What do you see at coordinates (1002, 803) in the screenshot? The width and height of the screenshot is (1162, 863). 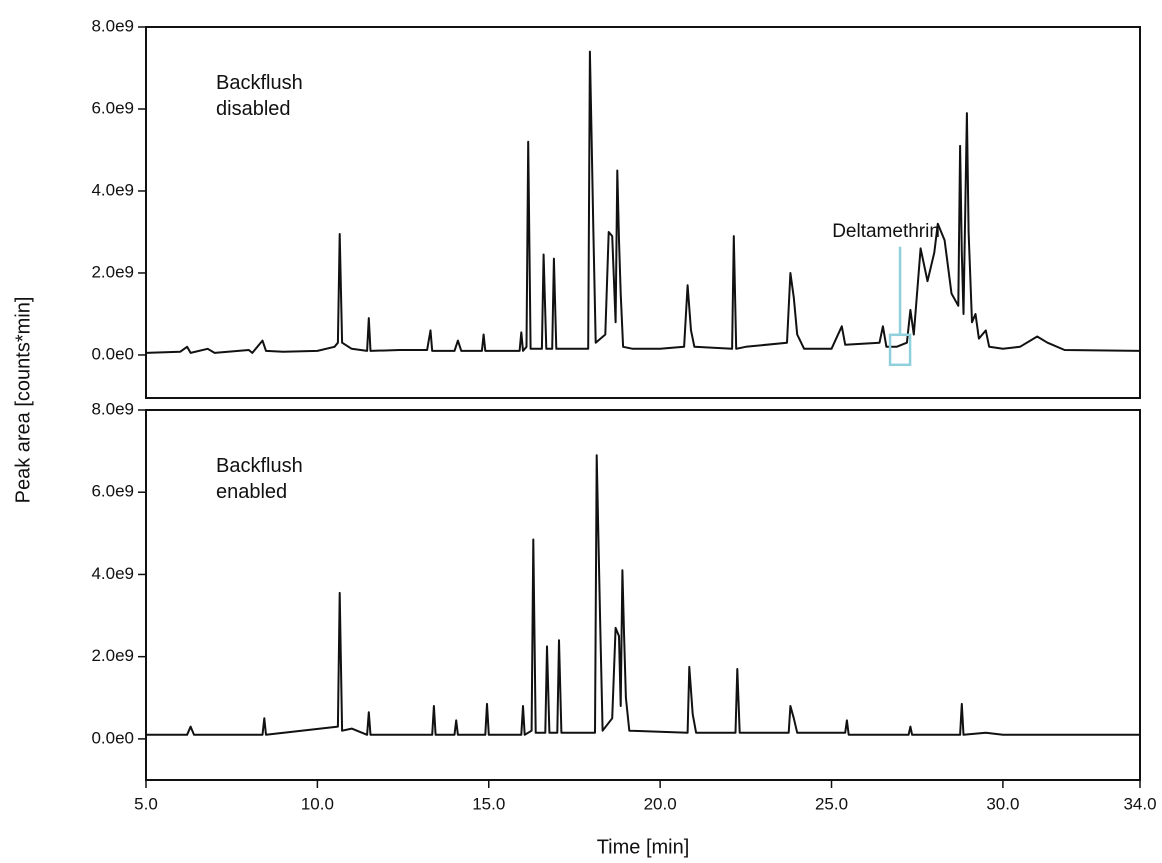 I see `x-tick-label: 30.0` at bounding box center [1002, 803].